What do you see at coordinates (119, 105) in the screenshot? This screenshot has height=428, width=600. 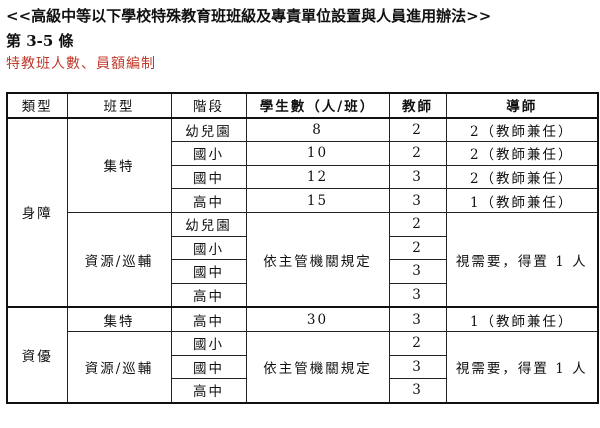 I see `header-class-type: 班型` at bounding box center [119, 105].